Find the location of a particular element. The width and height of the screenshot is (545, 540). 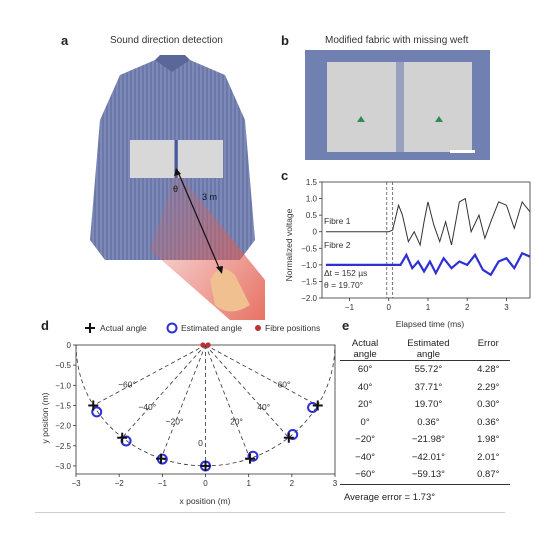

fabric-photo is located at coordinates (397, 105).